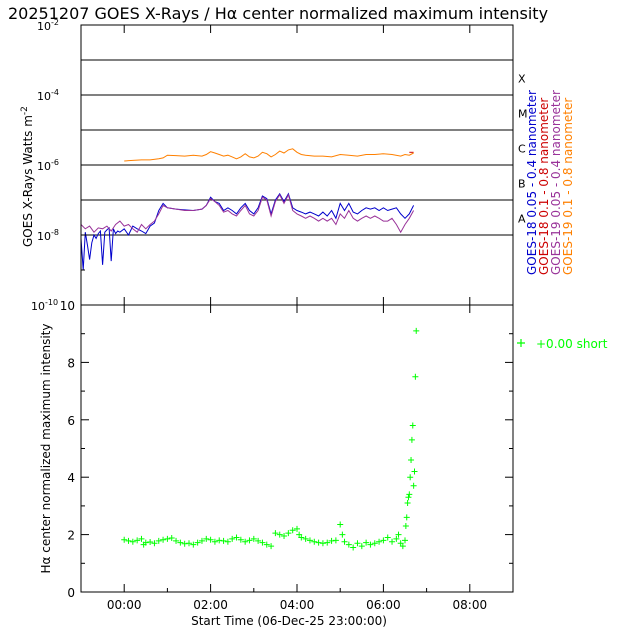 This screenshot has width=640, height=640. I want to click on flare-class-labels: X M C B A, so click(523, 149).